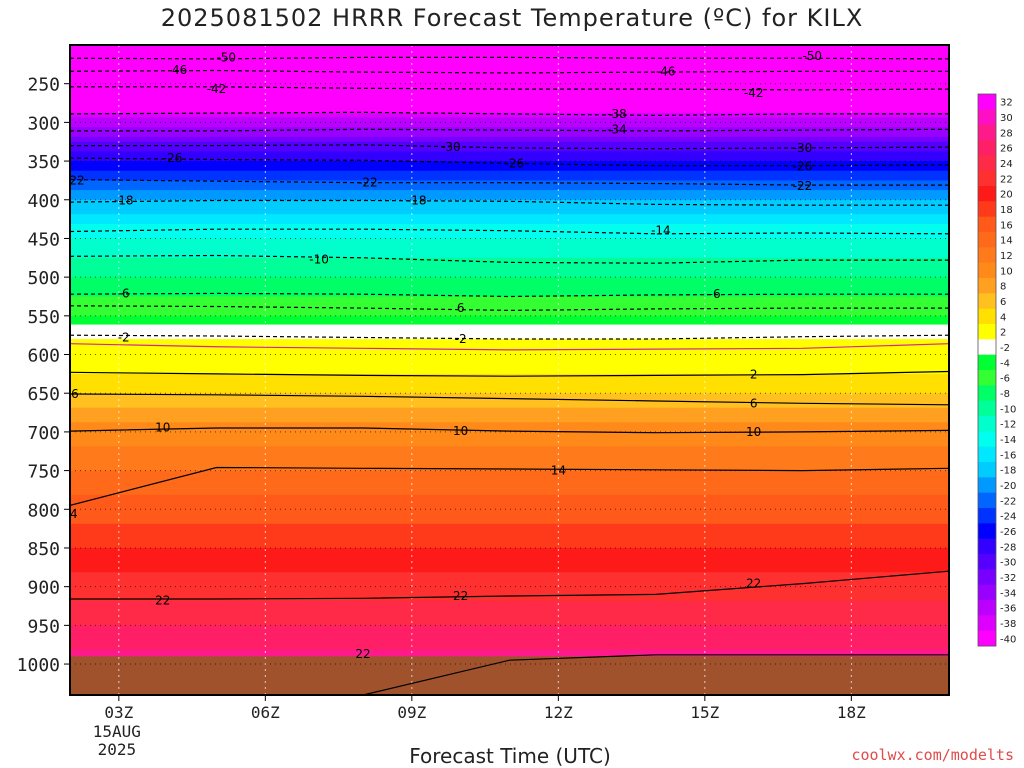 The height and width of the screenshot is (768, 1024). I want to click on contour-label: 2, so click(754, 375).